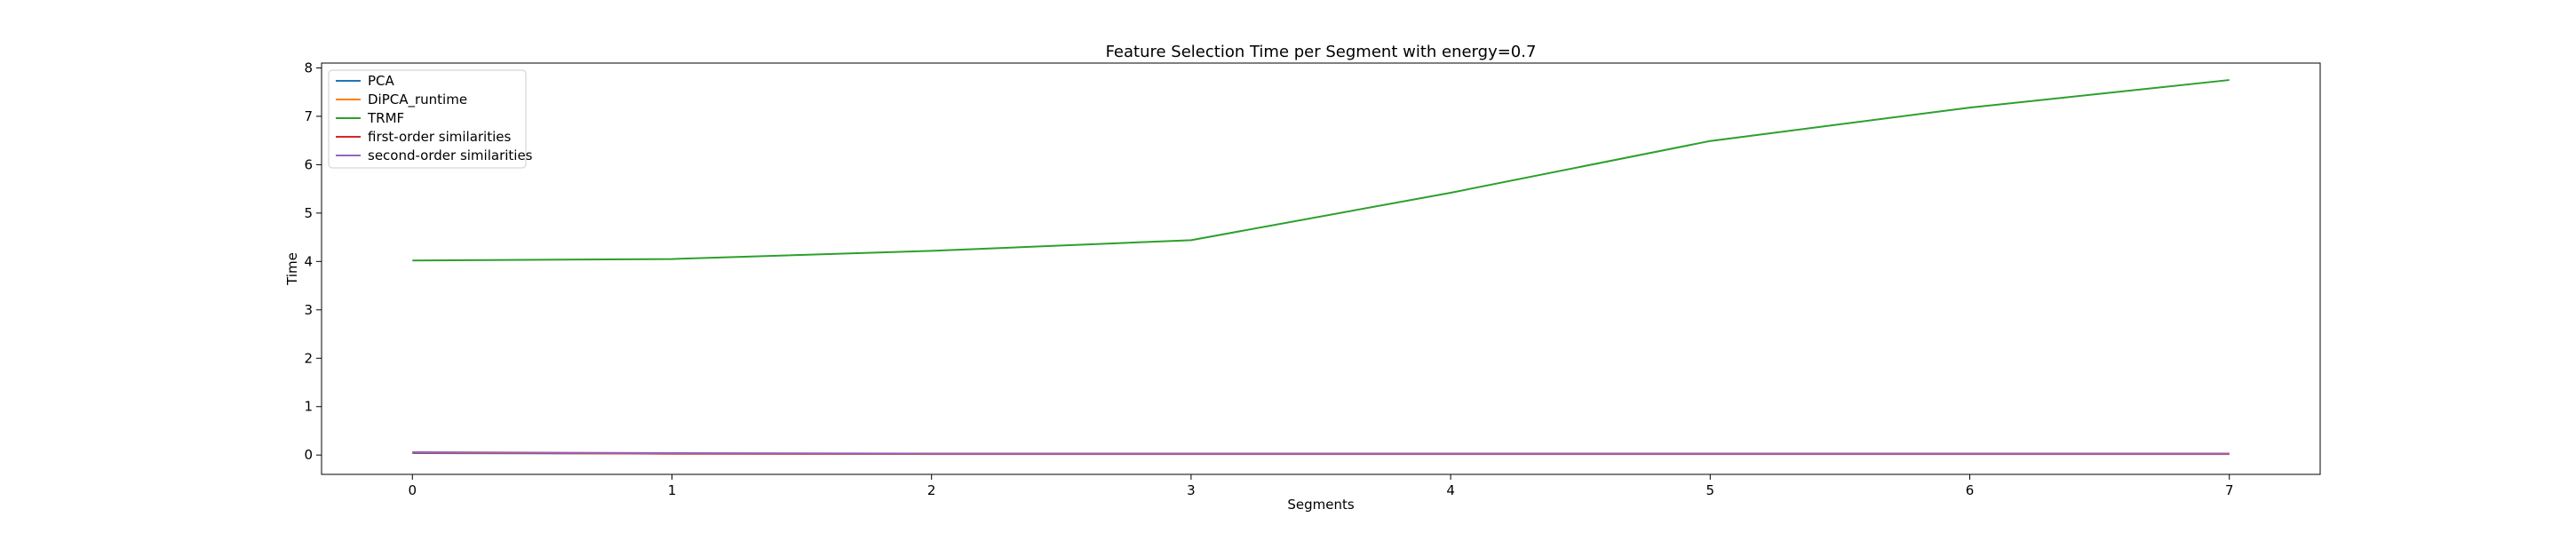  What do you see at coordinates (385, 118) in the screenshot?
I see `legend-entry: TRMF` at bounding box center [385, 118].